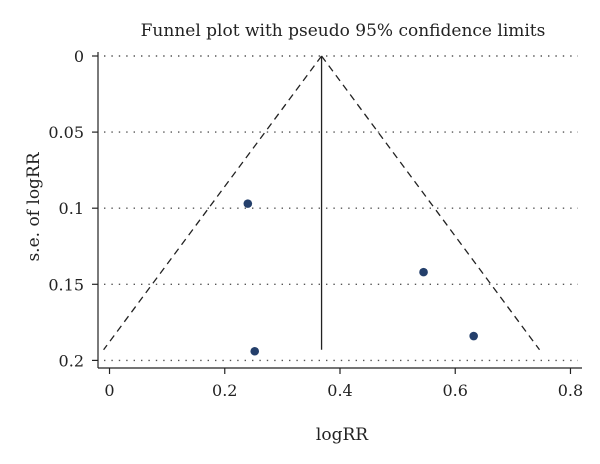 This screenshot has width=600, height=464. Describe the element at coordinates (109, 390) in the screenshot. I see `x-tick-label: 0` at that location.